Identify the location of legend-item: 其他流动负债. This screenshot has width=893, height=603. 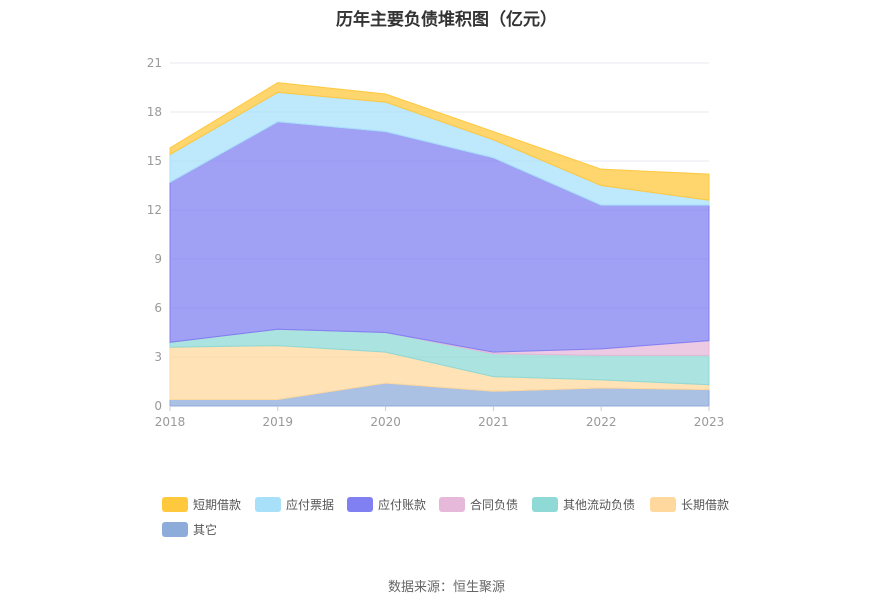
(583, 504).